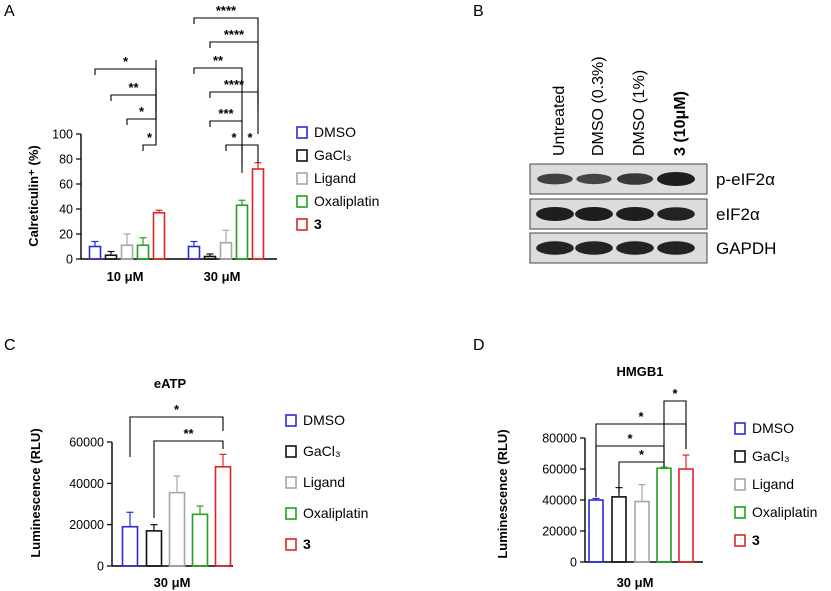  What do you see at coordinates (218, 60) in the screenshot?
I see `chart-a-30um-significance-label: **` at bounding box center [218, 60].